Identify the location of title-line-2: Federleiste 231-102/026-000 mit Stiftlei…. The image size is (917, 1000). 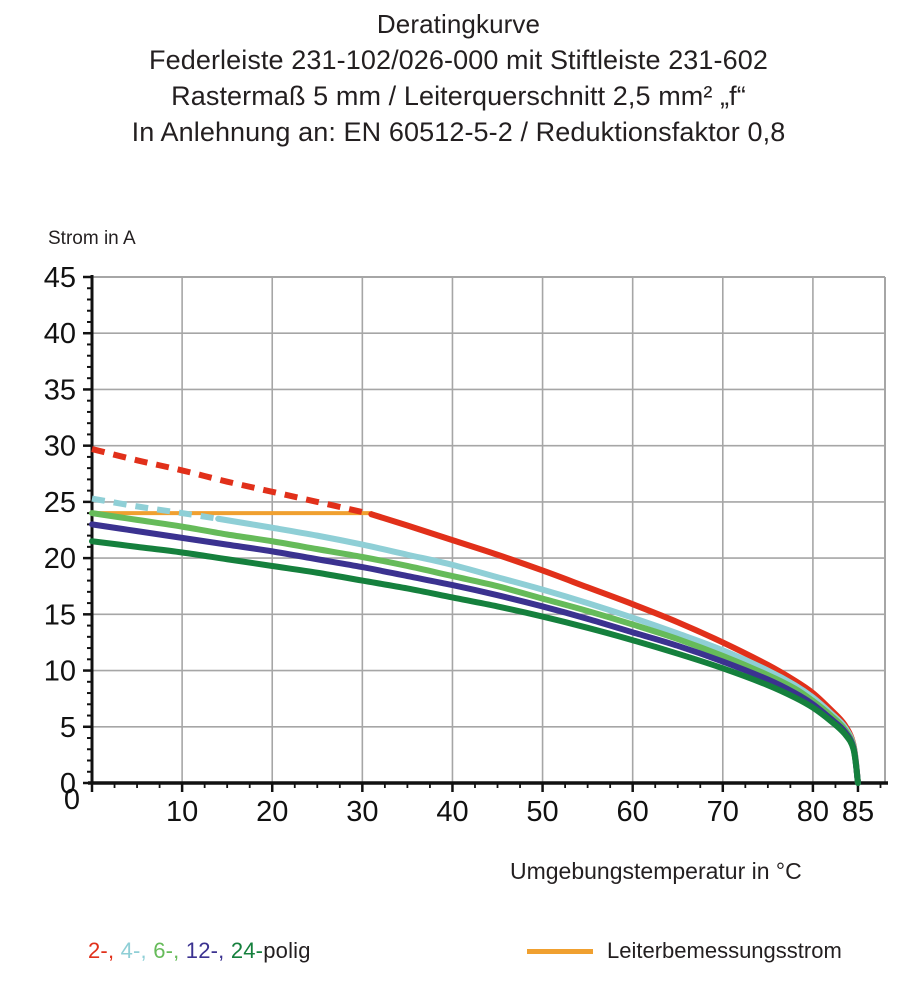
(458, 60).